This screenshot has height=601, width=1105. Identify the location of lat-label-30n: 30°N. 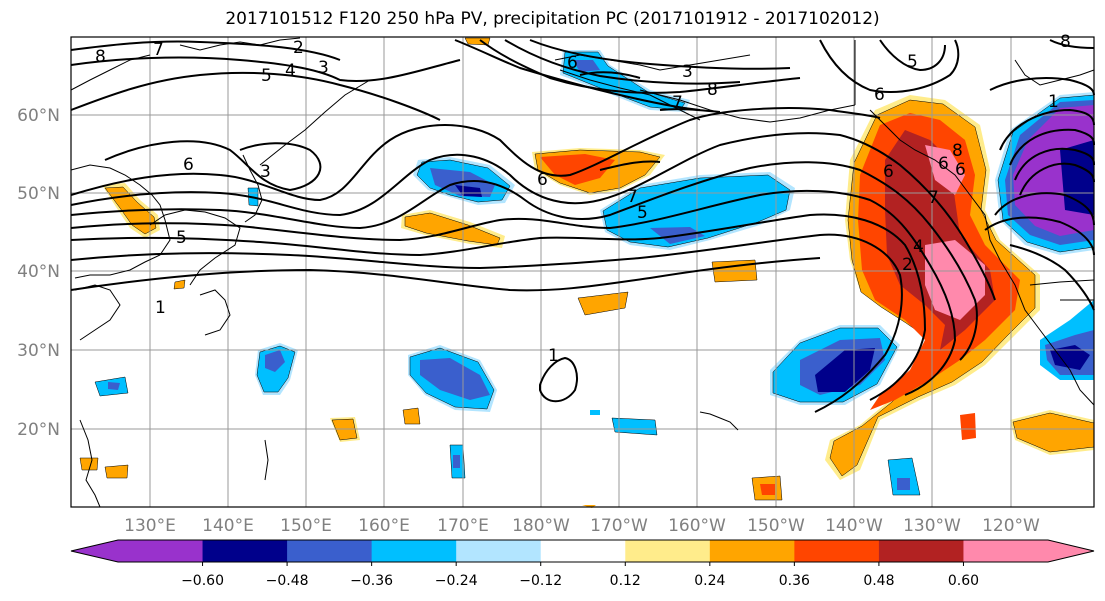
(38, 351).